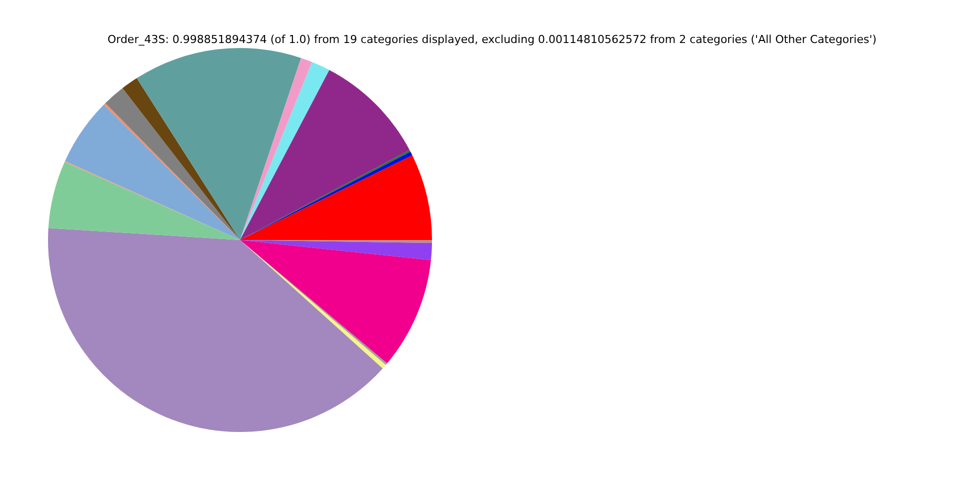 This screenshot has width=960, height=480. I want to click on text: Order_43S: 0.998851894374 (of 1.0) from 19 categories displayed, excluding 0.00114810562572 from 2 categories ('All Other Categories'), so click(492, 39).